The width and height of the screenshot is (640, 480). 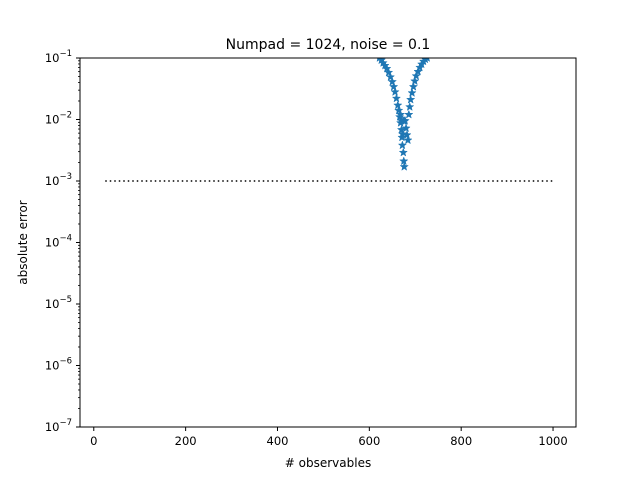 What do you see at coordinates (278, 441) in the screenshot?
I see `x-tick-label: 400` at bounding box center [278, 441].